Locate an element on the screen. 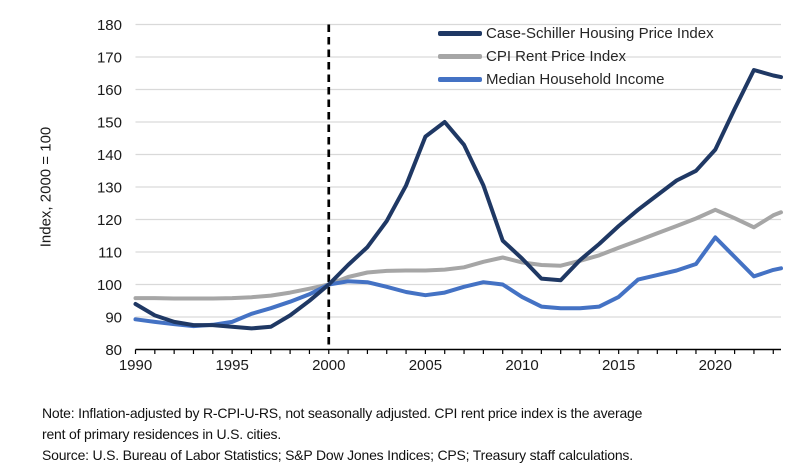 The height and width of the screenshot is (474, 802). x-tick-label-1990: 1990 is located at coordinates (135, 365).